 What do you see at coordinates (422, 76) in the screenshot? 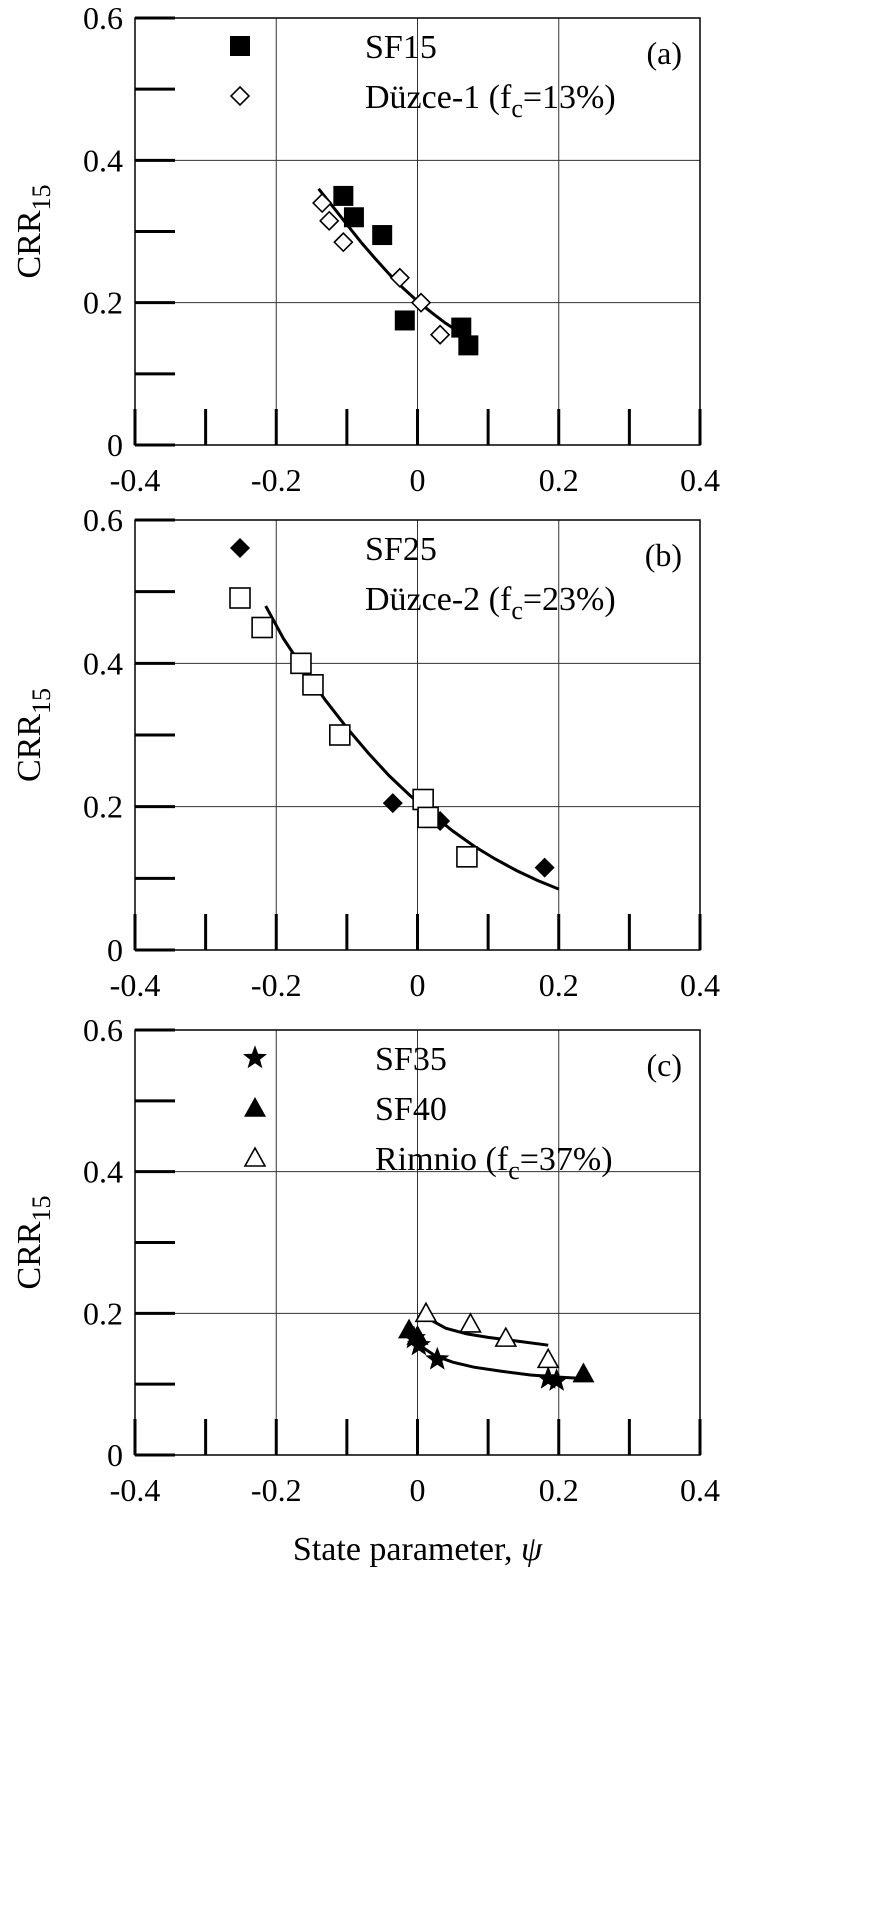
I see `legend: SF15 Düzce-1 (fc=13%)` at bounding box center [422, 76].